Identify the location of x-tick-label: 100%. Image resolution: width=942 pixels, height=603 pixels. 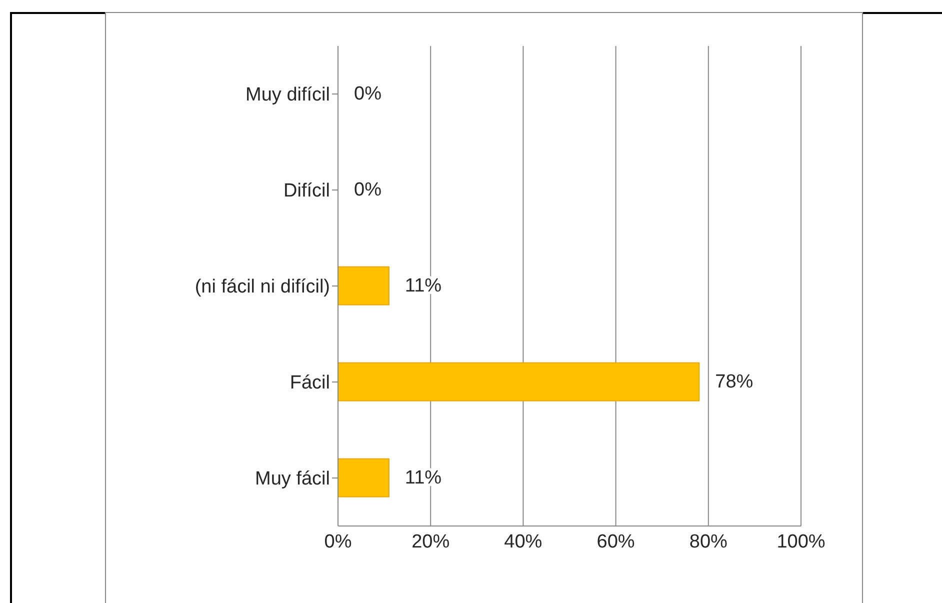
(801, 541).